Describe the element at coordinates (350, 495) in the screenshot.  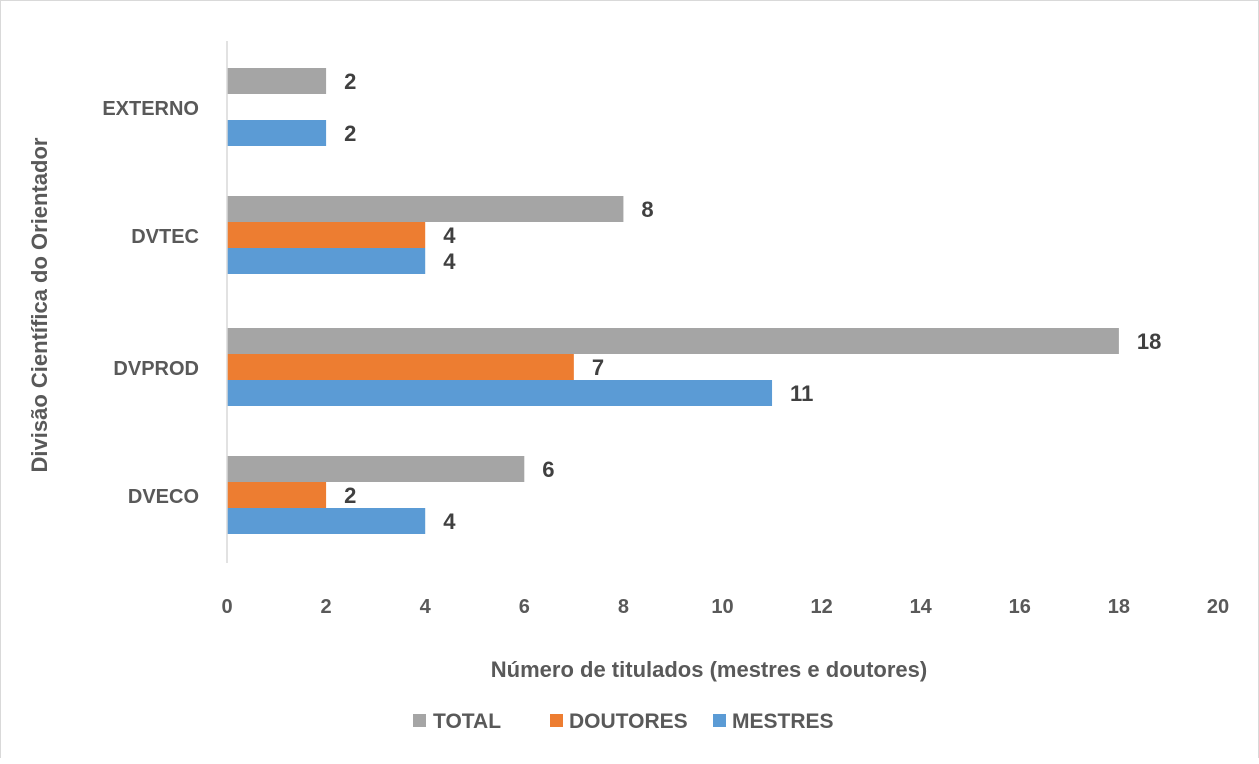
I see `data-label-doutores-dveco: 2` at that location.